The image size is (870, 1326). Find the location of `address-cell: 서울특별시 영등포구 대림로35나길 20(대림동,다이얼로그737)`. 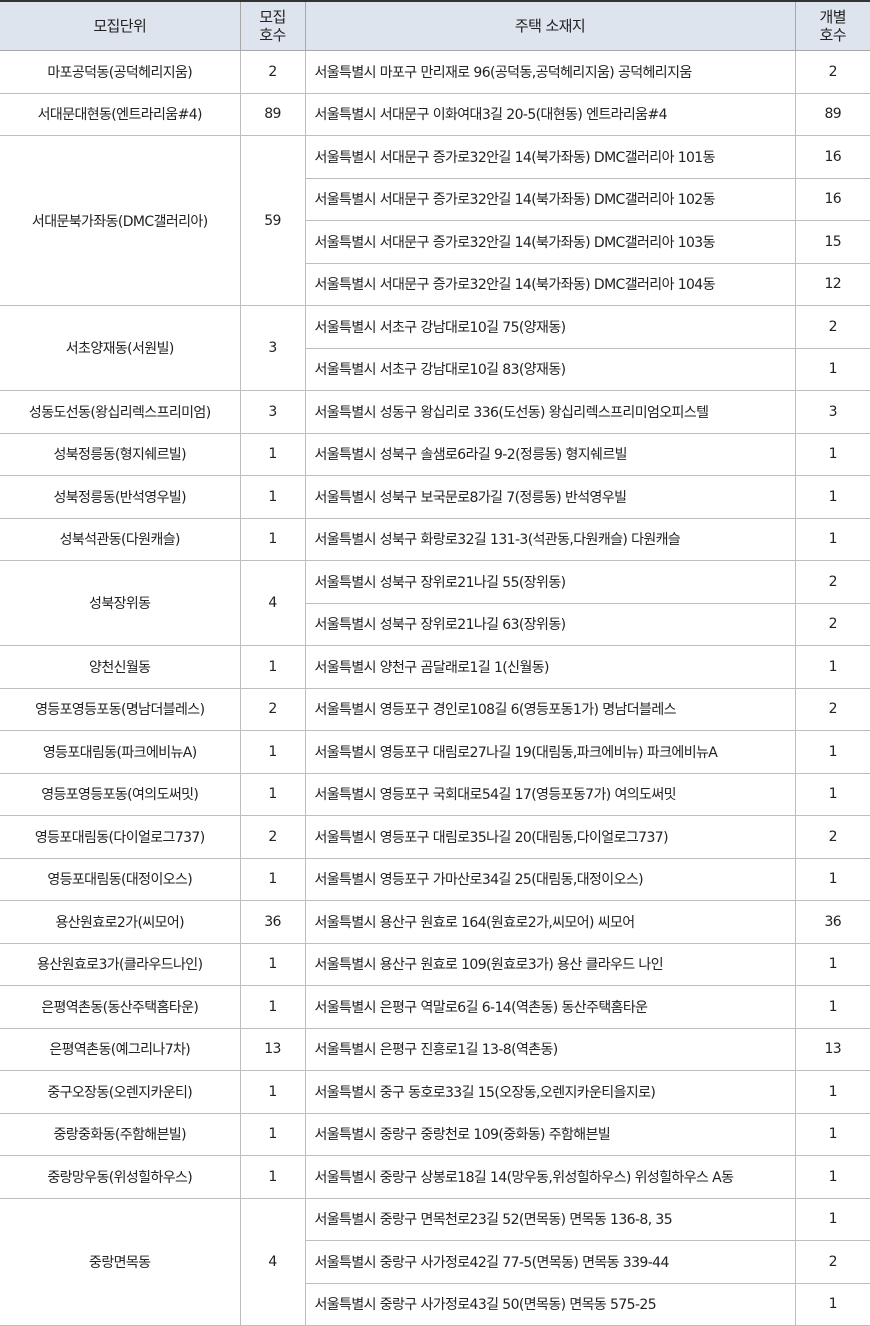

address-cell: 서울특별시 영등포구 대림로35나길 20(대림동,다이얼로그737) is located at coordinates (550, 837).